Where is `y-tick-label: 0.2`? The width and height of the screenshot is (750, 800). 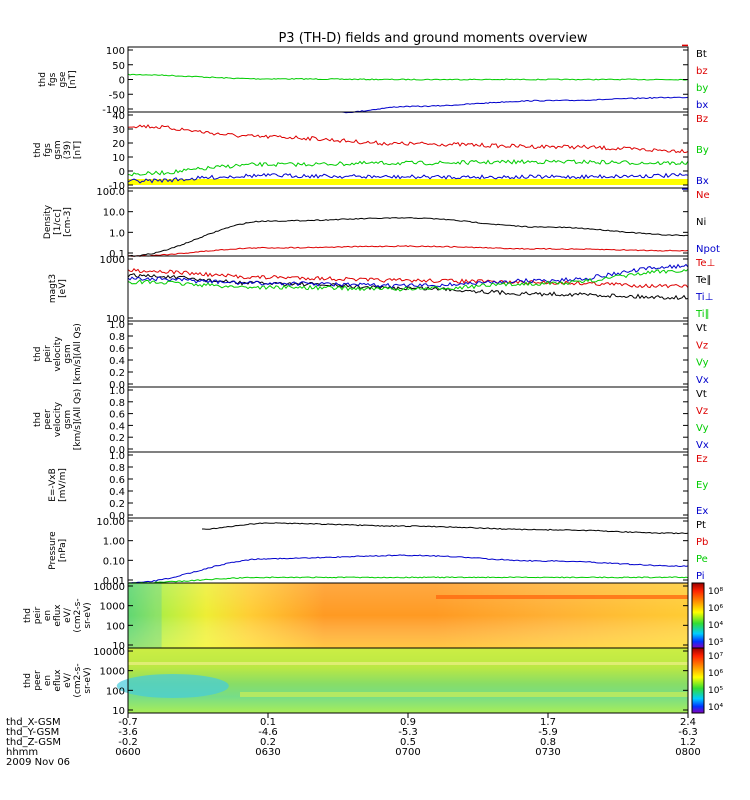 y-tick-label: 0.2 is located at coordinates (117, 438).